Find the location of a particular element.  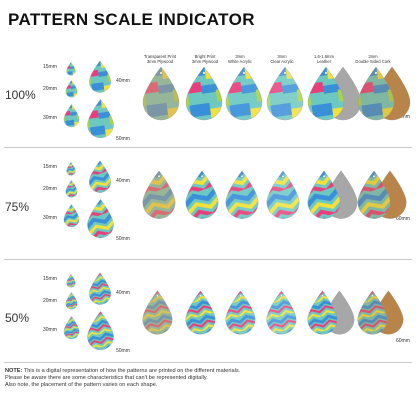

column-label-bright-plywood: Bright Print 3mm Plywood is located at coordinates (205, 59).